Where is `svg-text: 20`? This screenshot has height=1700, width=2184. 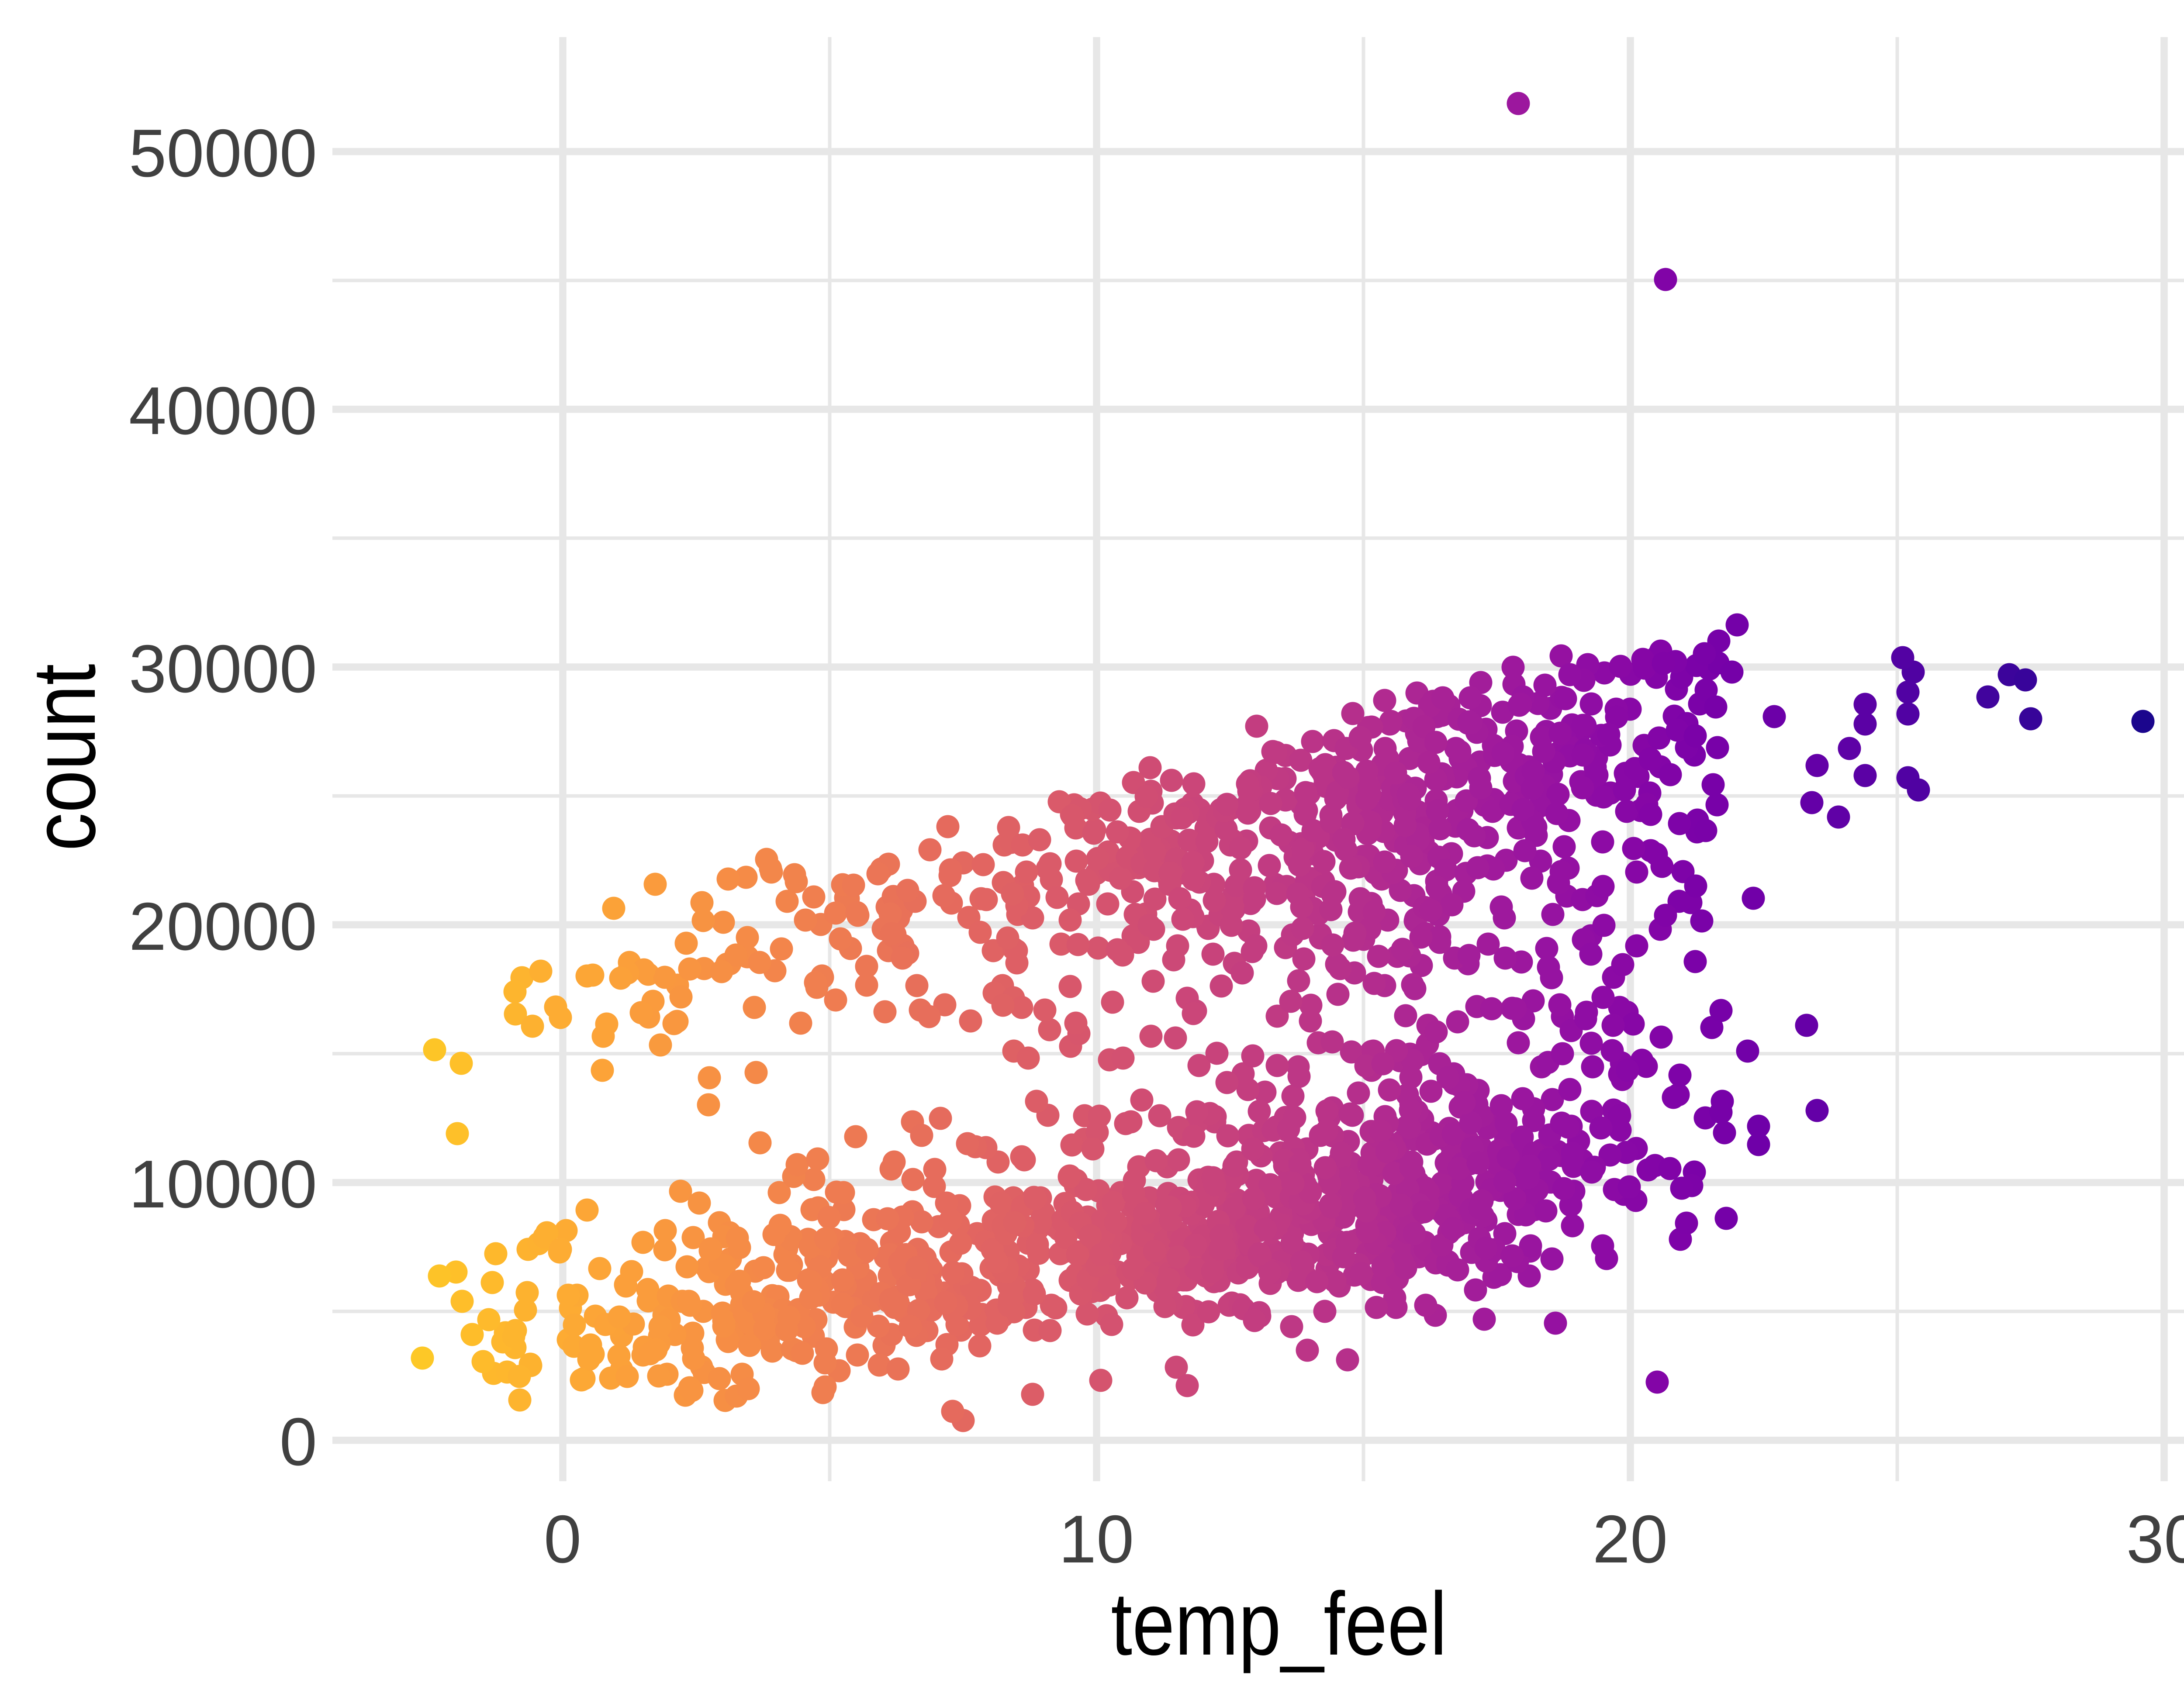
svg-text: 20 is located at coordinates (1630, 1539).